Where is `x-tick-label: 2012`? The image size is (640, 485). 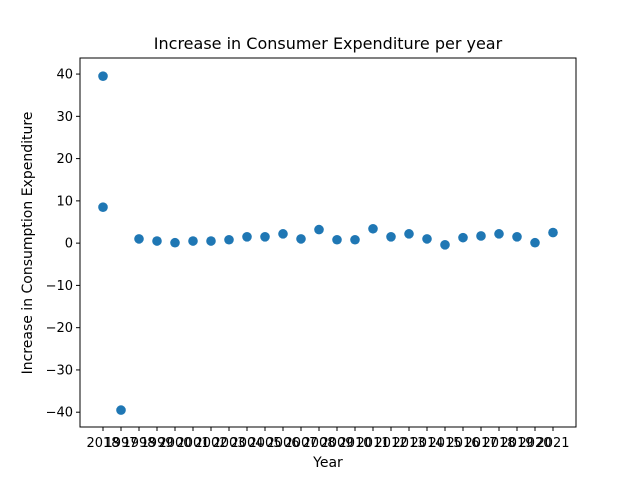
x-tick-label: 2012 is located at coordinates (390, 443).